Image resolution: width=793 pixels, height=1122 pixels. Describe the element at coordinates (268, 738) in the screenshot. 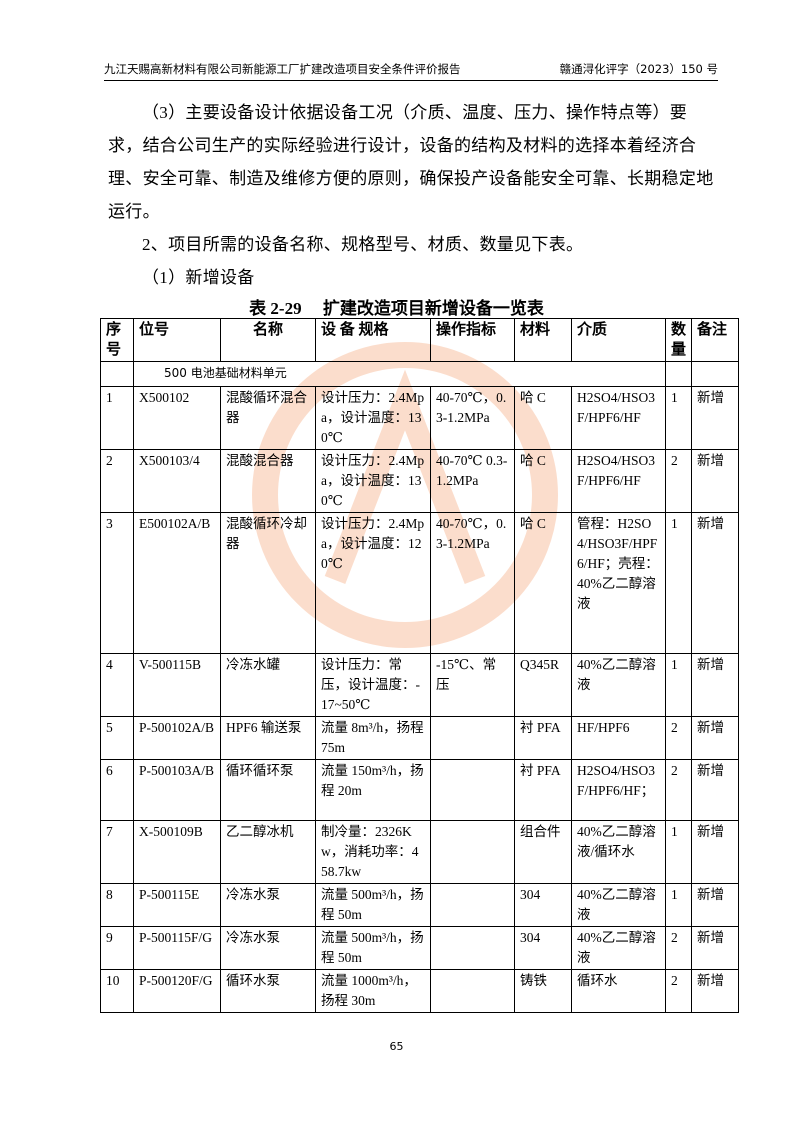

I see `table-cell: HPF6 输送泵` at that location.